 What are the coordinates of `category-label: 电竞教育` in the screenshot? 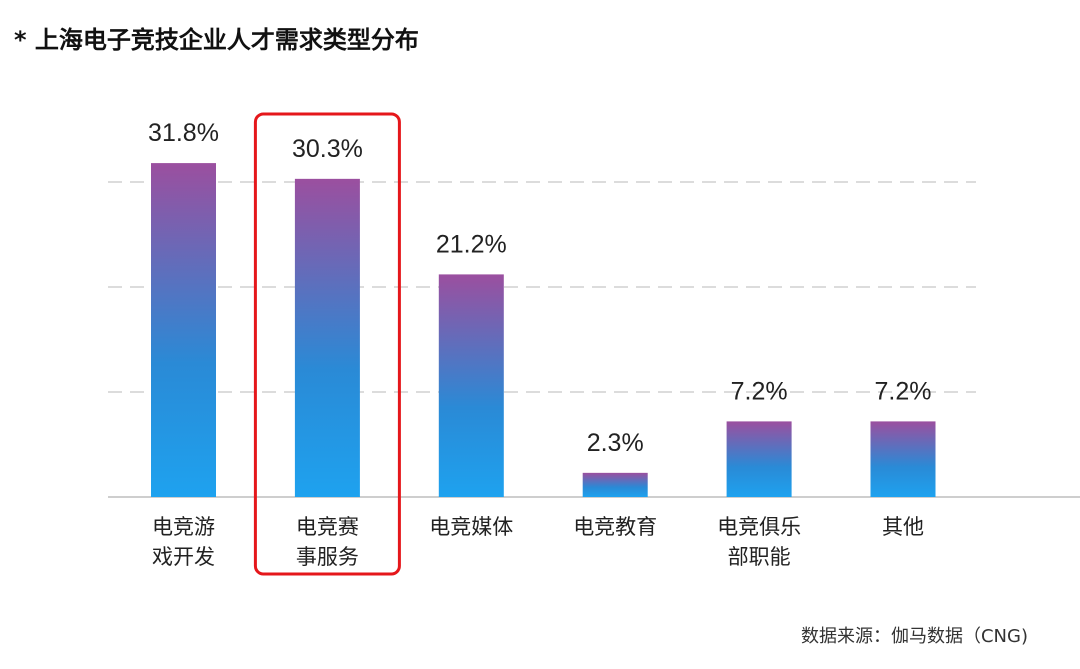 It's located at (615, 527).